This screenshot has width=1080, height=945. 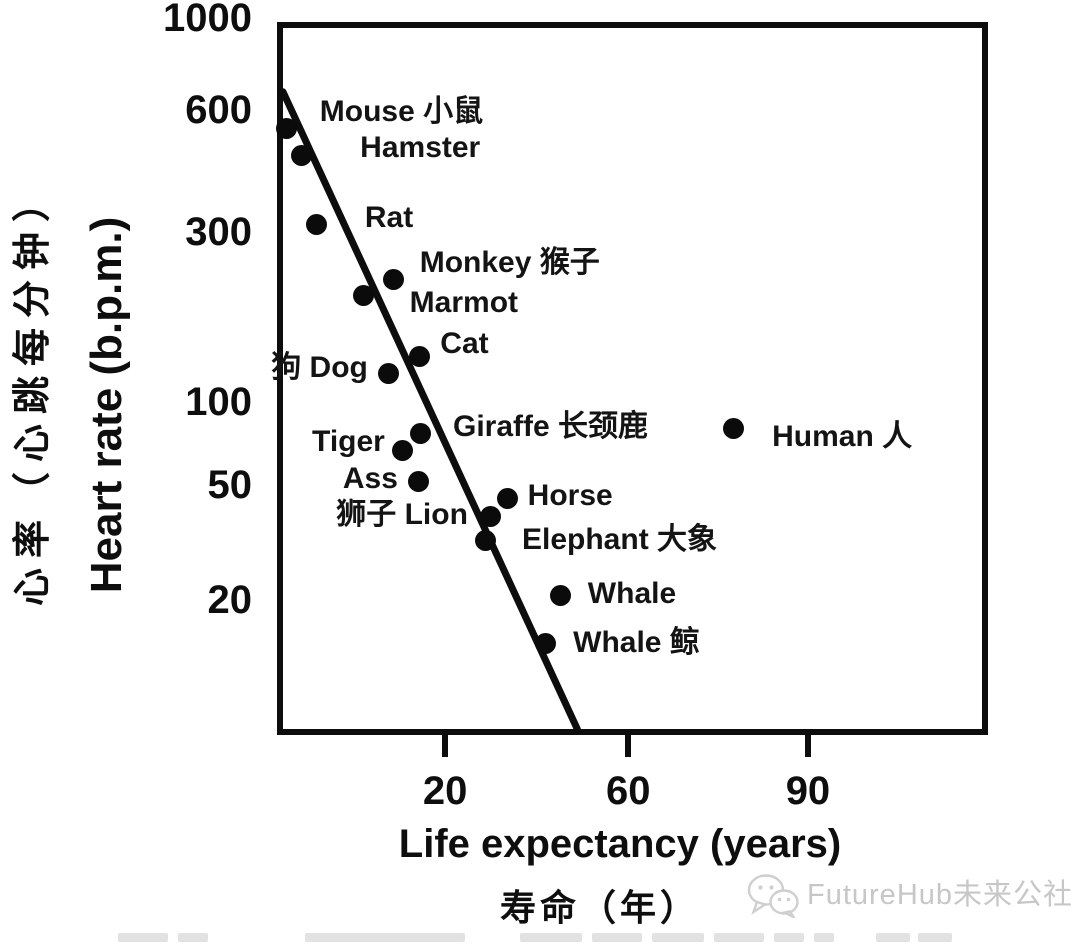 I want to click on point-label-mouse: Mouse 小鼠, so click(x=401, y=112).